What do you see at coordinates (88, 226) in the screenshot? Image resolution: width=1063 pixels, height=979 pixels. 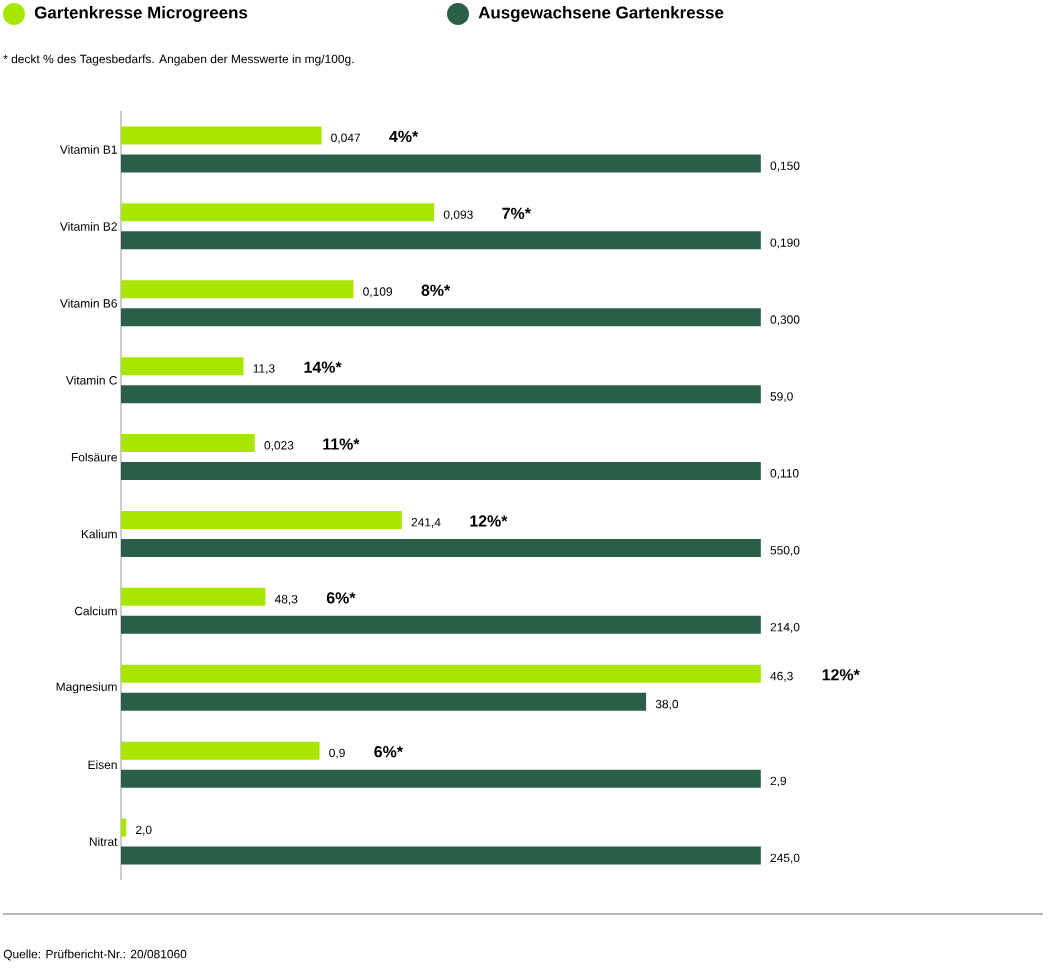 I see `y-tick-label: Vitamin B2` at bounding box center [88, 226].